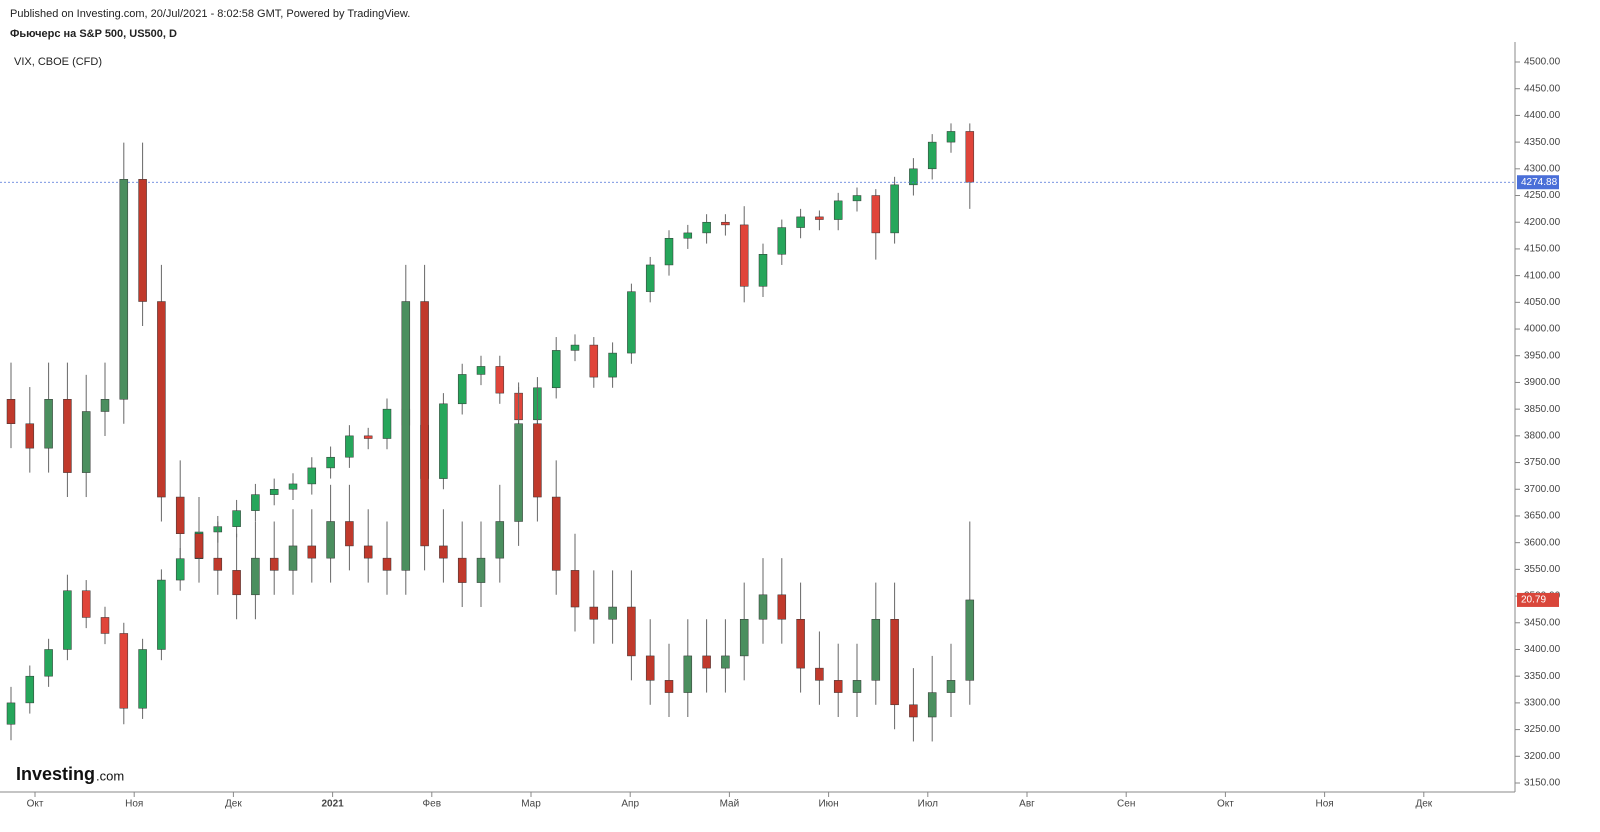 The width and height of the screenshot is (1600, 832). I want to click on x-tick-label: Ноя, so click(1324, 804).